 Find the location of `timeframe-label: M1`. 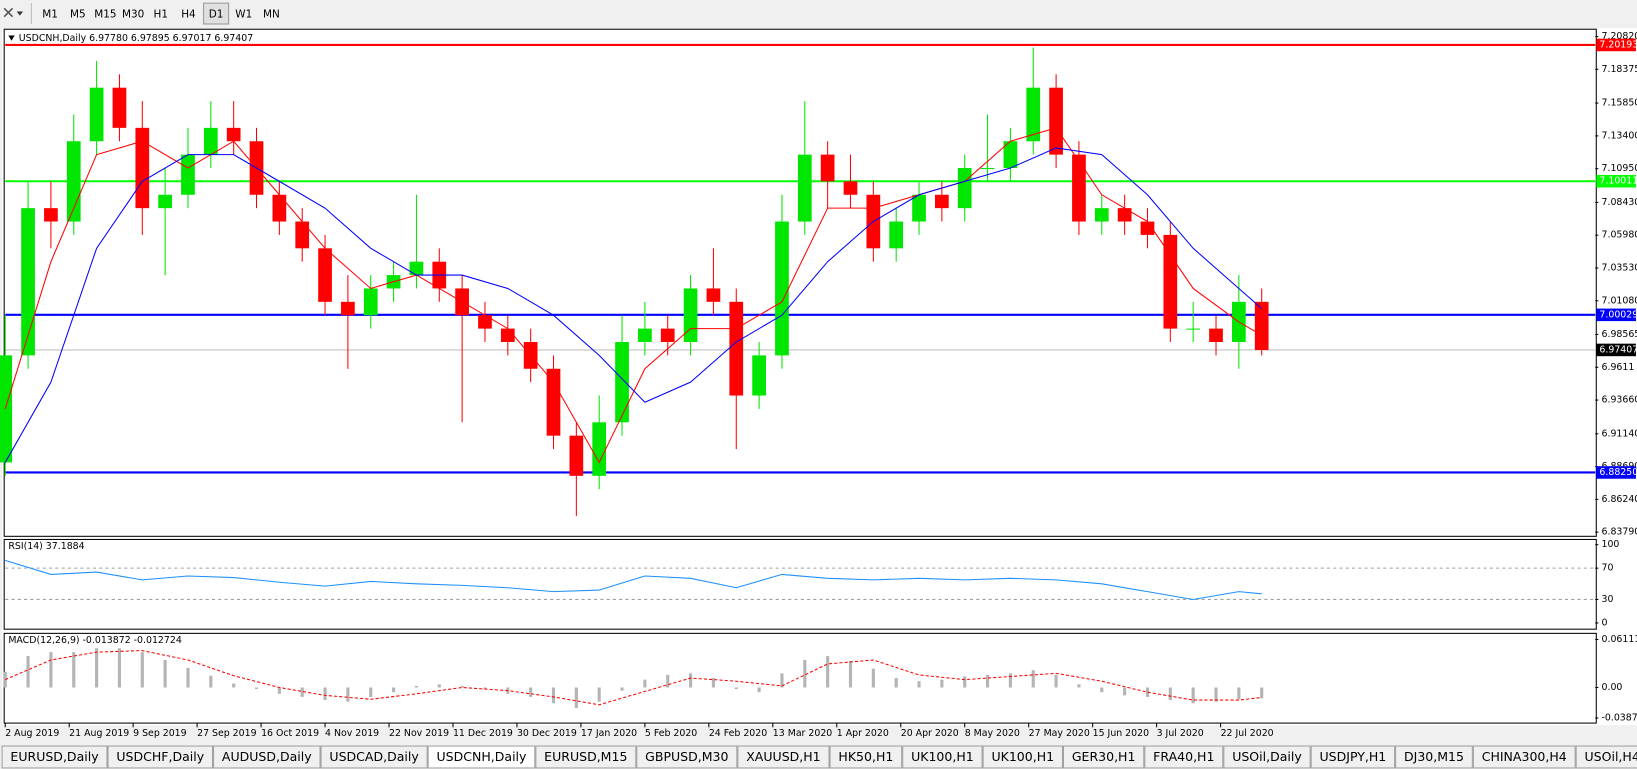

timeframe-label: M1 is located at coordinates (50, 15).